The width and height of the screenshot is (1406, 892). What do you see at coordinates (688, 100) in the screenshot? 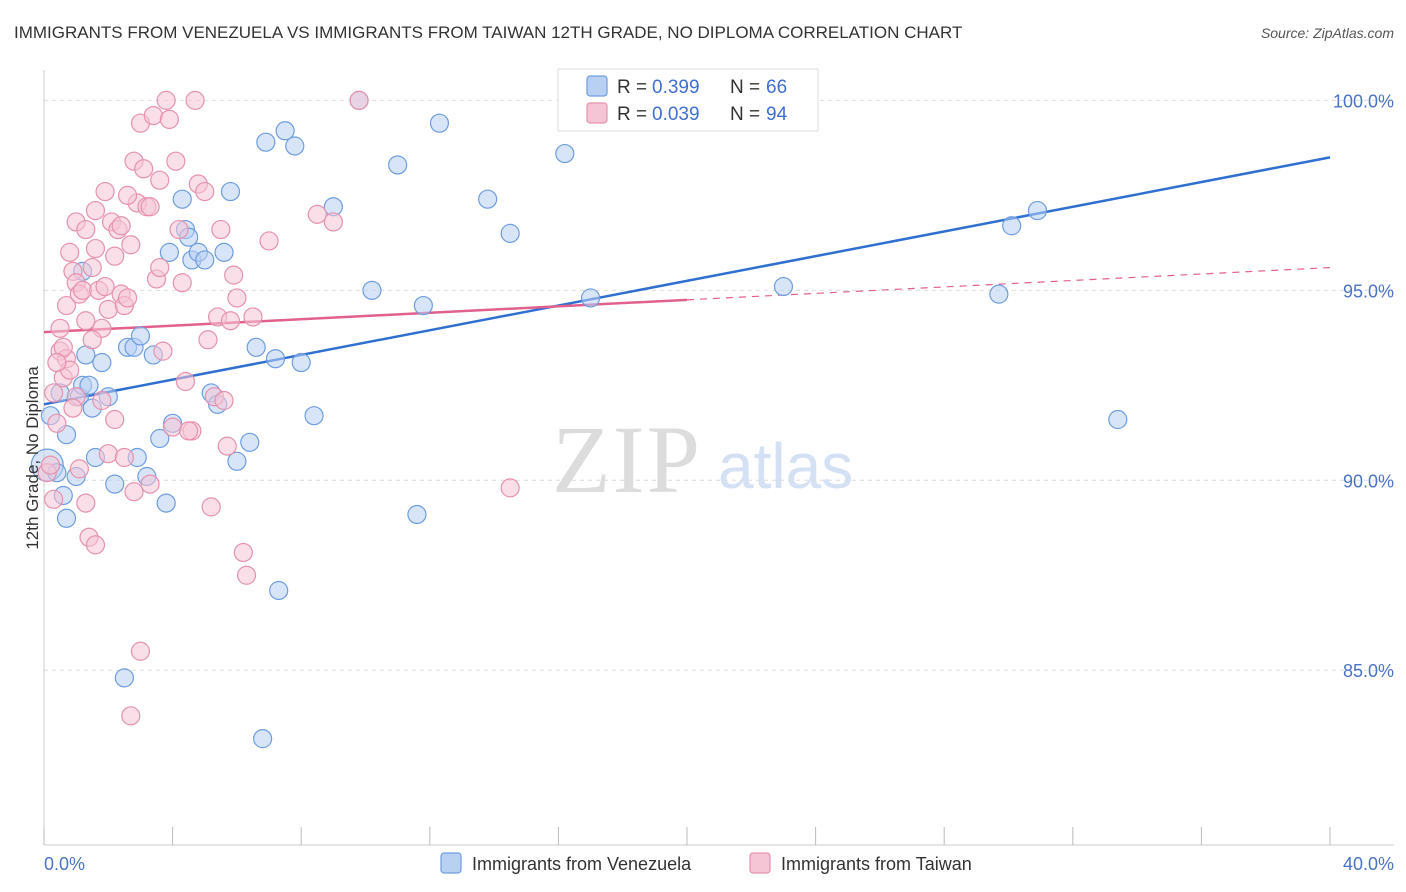
I see `legend-box: R = 0.399 N = 66 R = 0.039 N = 94` at bounding box center [688, 100].